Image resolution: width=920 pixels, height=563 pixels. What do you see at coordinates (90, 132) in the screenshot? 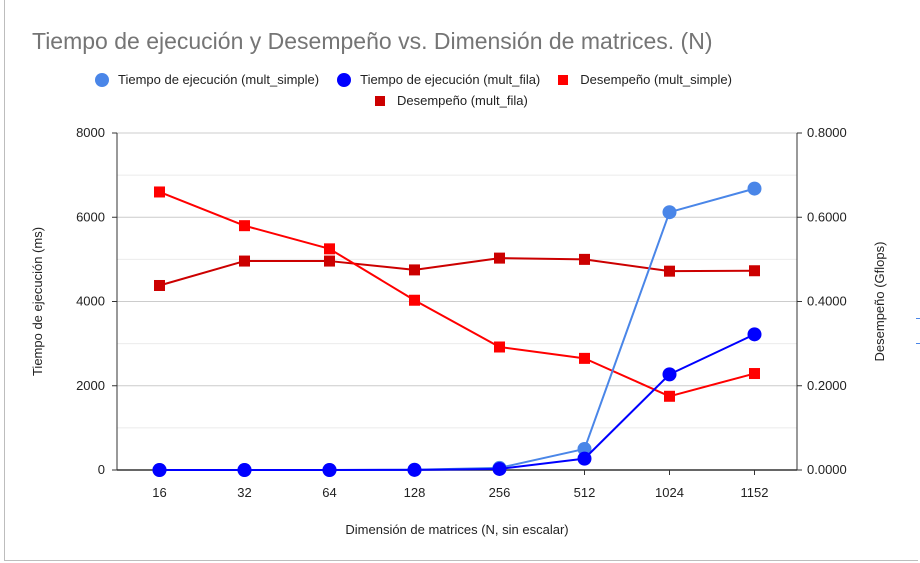
I see `y-left-tick-label: 8000` at bounding box center [90, 132].